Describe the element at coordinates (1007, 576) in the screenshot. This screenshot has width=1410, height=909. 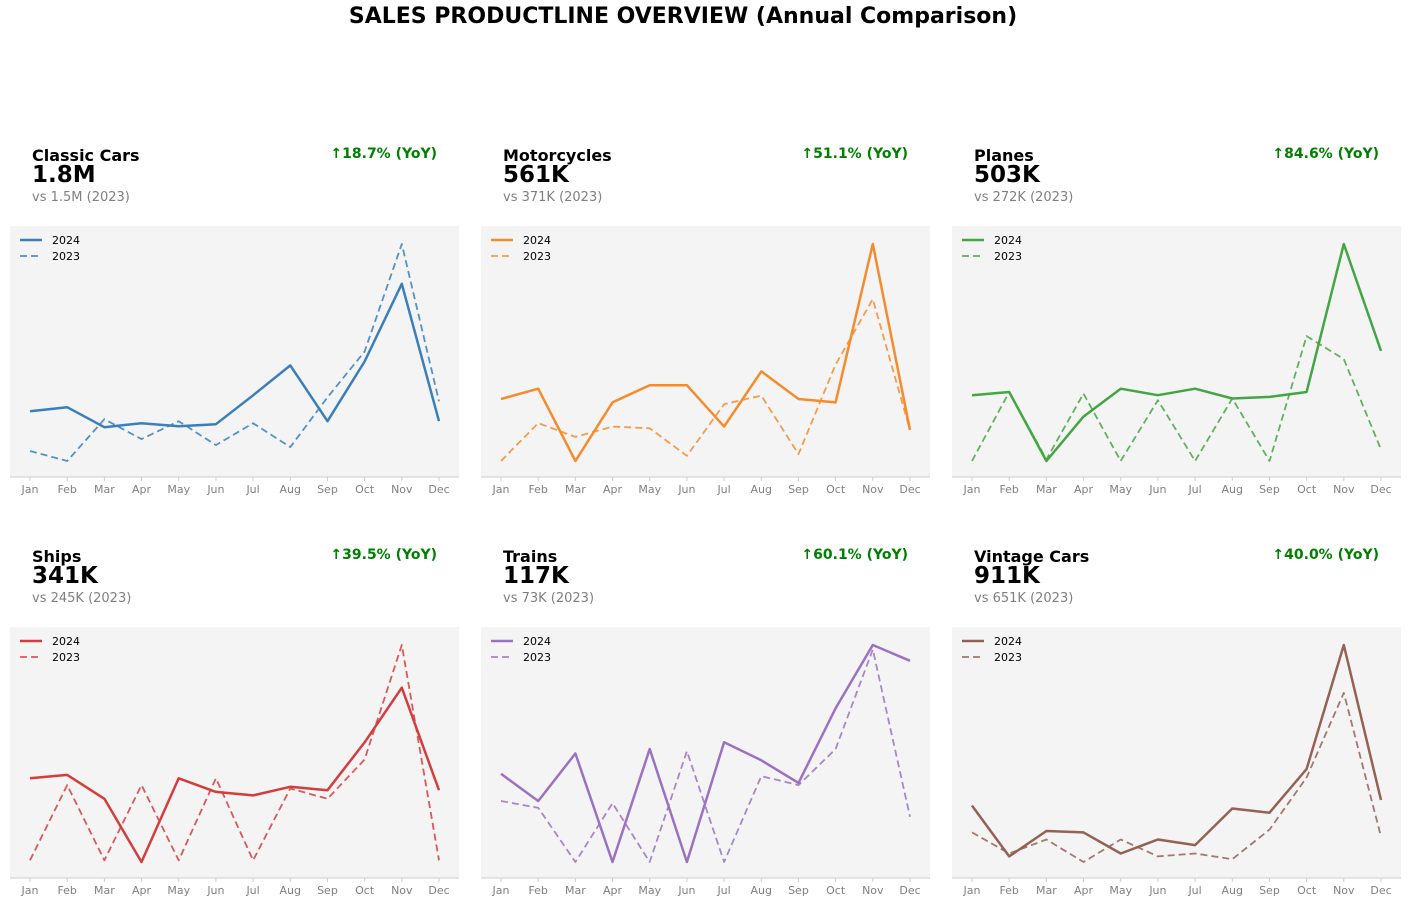
I see `total-sales: 911K` at that location.